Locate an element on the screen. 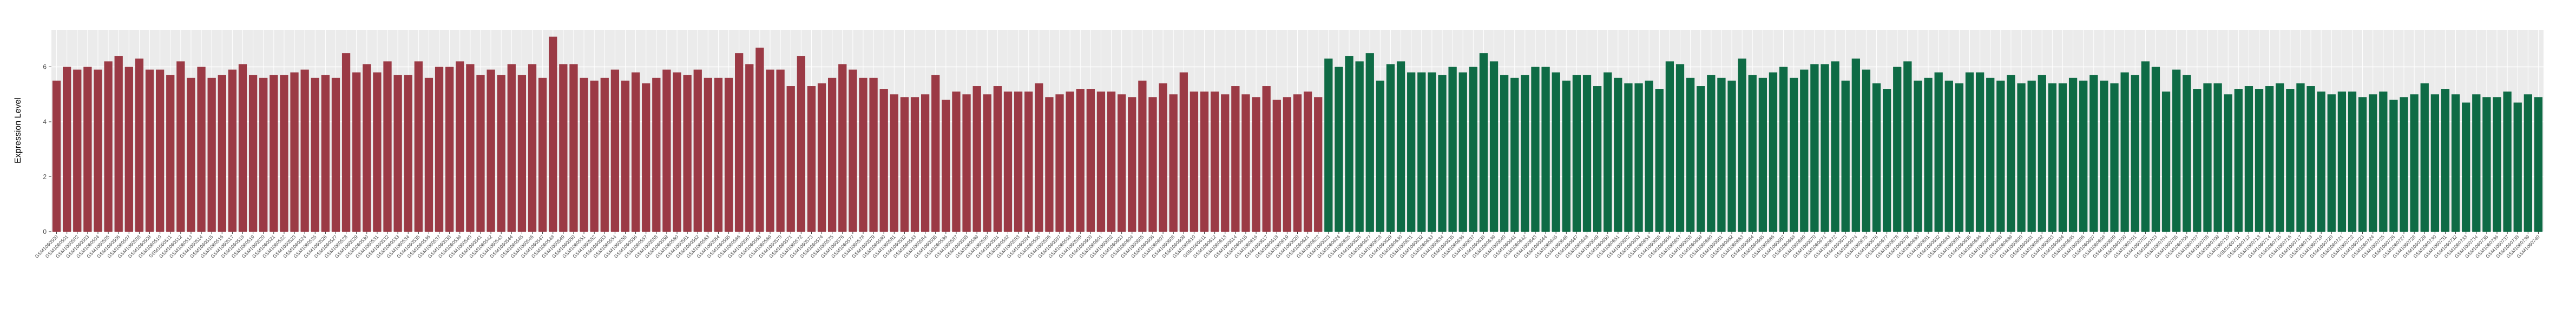 The width and height of the screenshot is (2576, 314). y-axis-label: Expression Level is located at coordinates (18, 130).